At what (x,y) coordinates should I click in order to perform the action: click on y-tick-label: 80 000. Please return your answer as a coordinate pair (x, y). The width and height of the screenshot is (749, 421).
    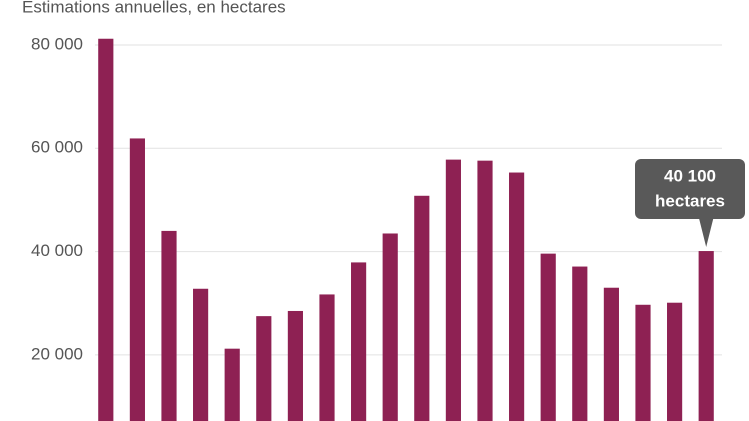
    Looking at the image, I should click on (57, 43).